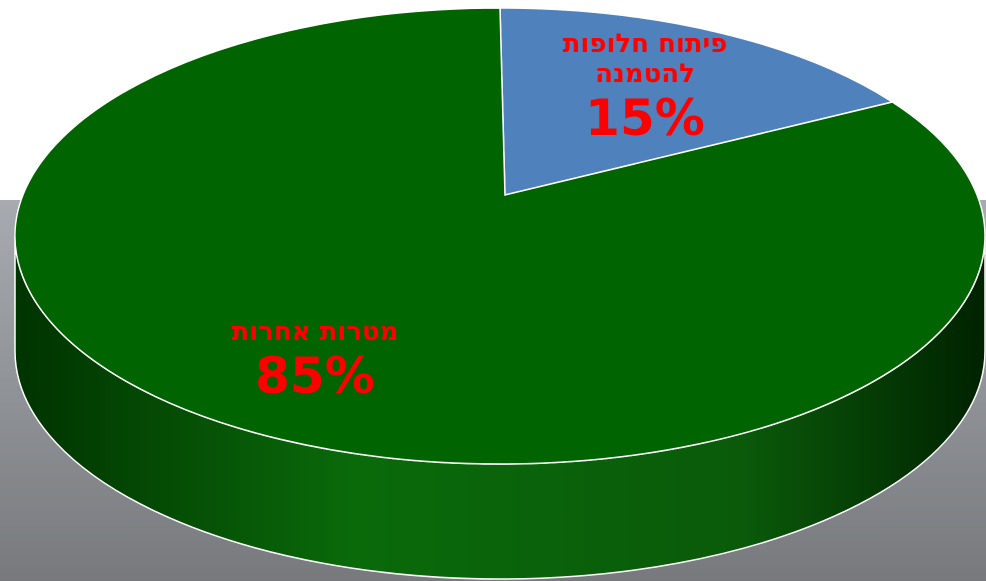  What do you see at coordinates (315, 332) in the screenshot?
I see `category-label: מטרות אחרות` at bounding box center [315, 332].